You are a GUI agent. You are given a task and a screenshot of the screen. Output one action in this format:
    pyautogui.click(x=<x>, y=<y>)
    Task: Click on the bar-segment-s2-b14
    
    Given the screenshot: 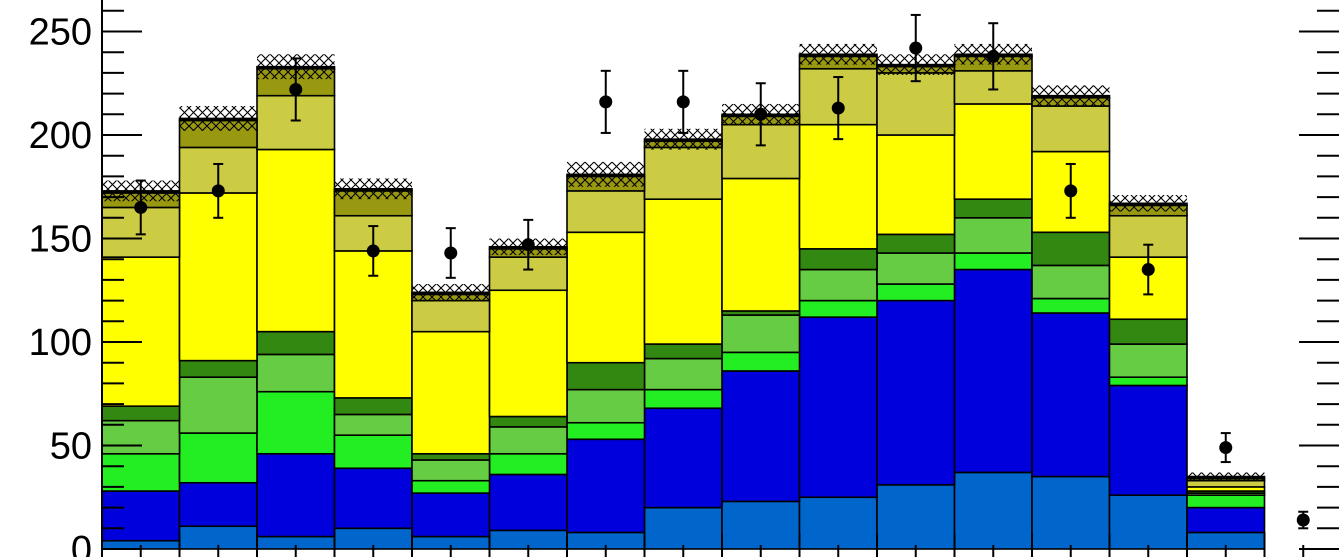 What is the action you would take?
    pyautogui.click(x=1226, y=501)
    